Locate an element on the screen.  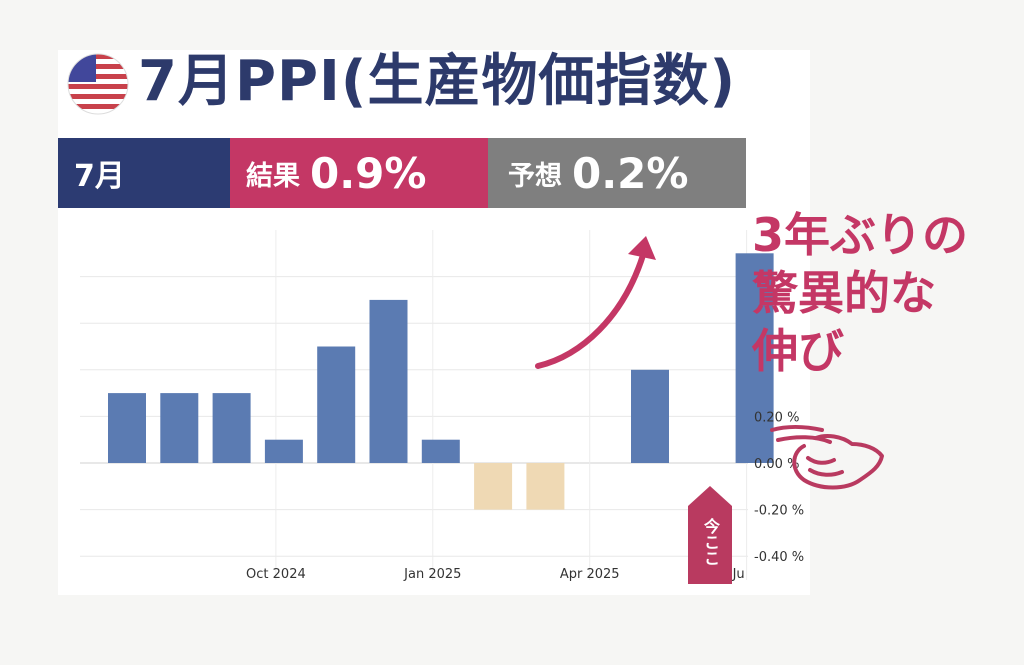
now-tag-shape is located at coordinates (710, 535).